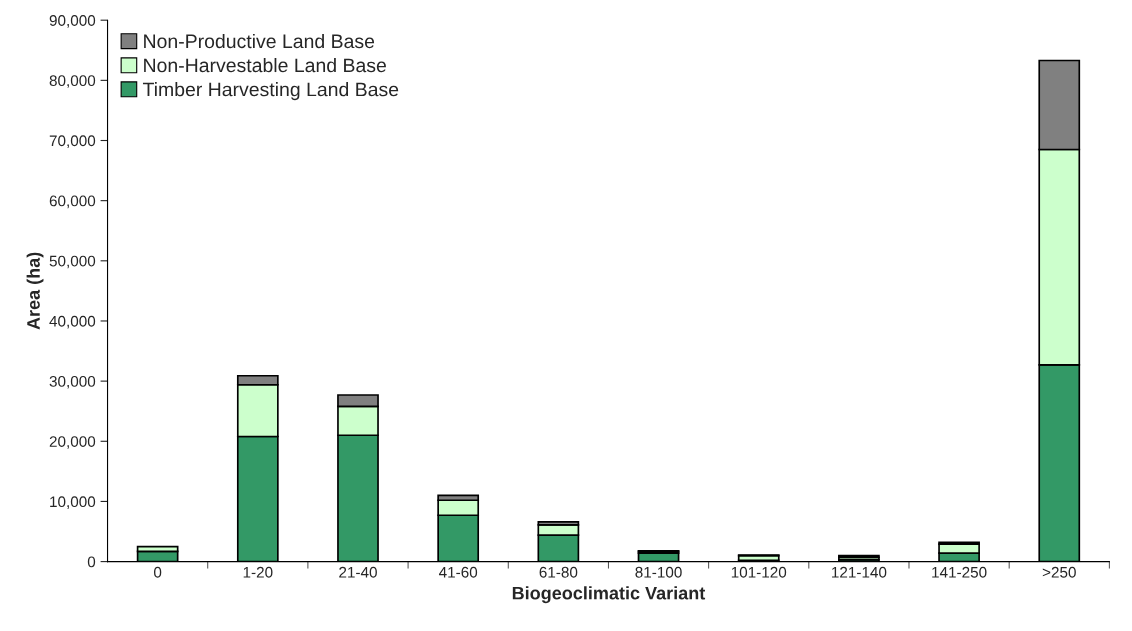 Image resolution: width=1132 pixels, height=631 pixels. Describe the element at coordinates (558, 572) in the screenshot. I see `x-tick-label: 61-80` at that location.